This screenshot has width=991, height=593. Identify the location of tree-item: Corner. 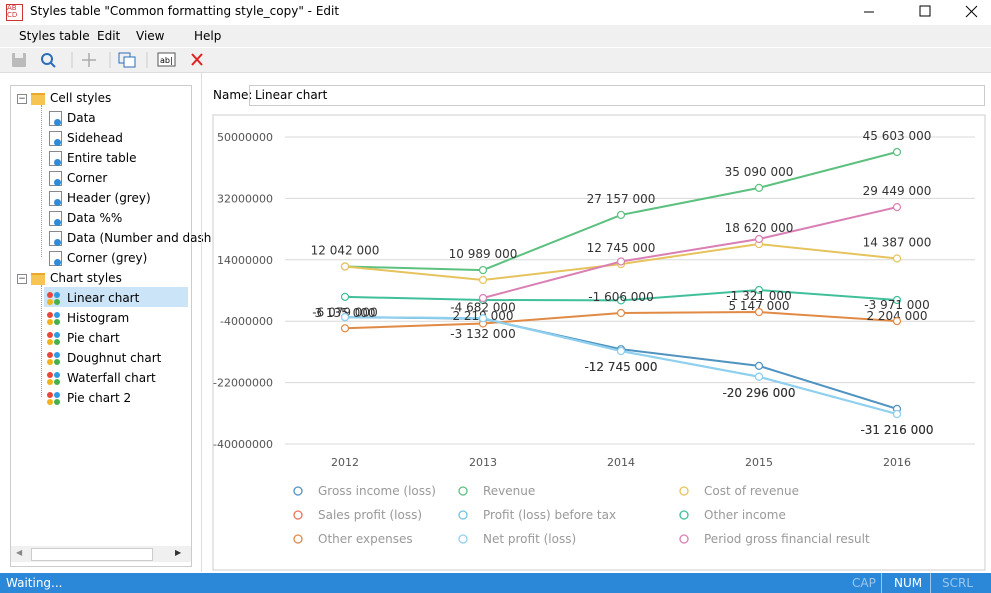
(87, 178).